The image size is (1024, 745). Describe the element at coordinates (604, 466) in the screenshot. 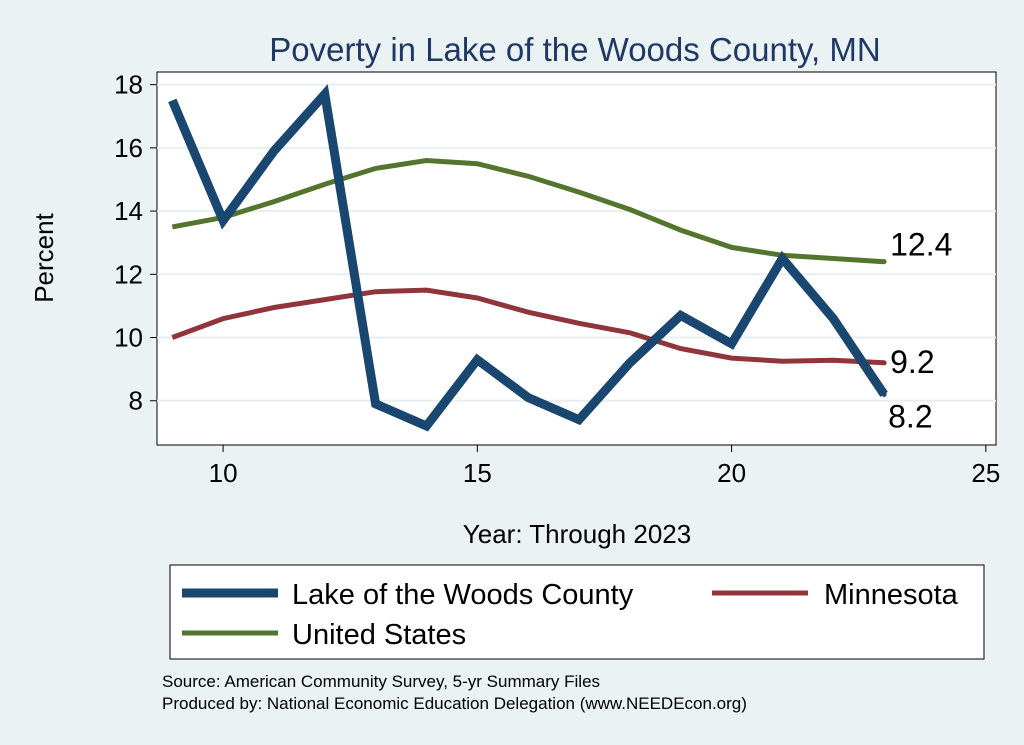

I see `x-axis: 10 15 20 25` at that location.